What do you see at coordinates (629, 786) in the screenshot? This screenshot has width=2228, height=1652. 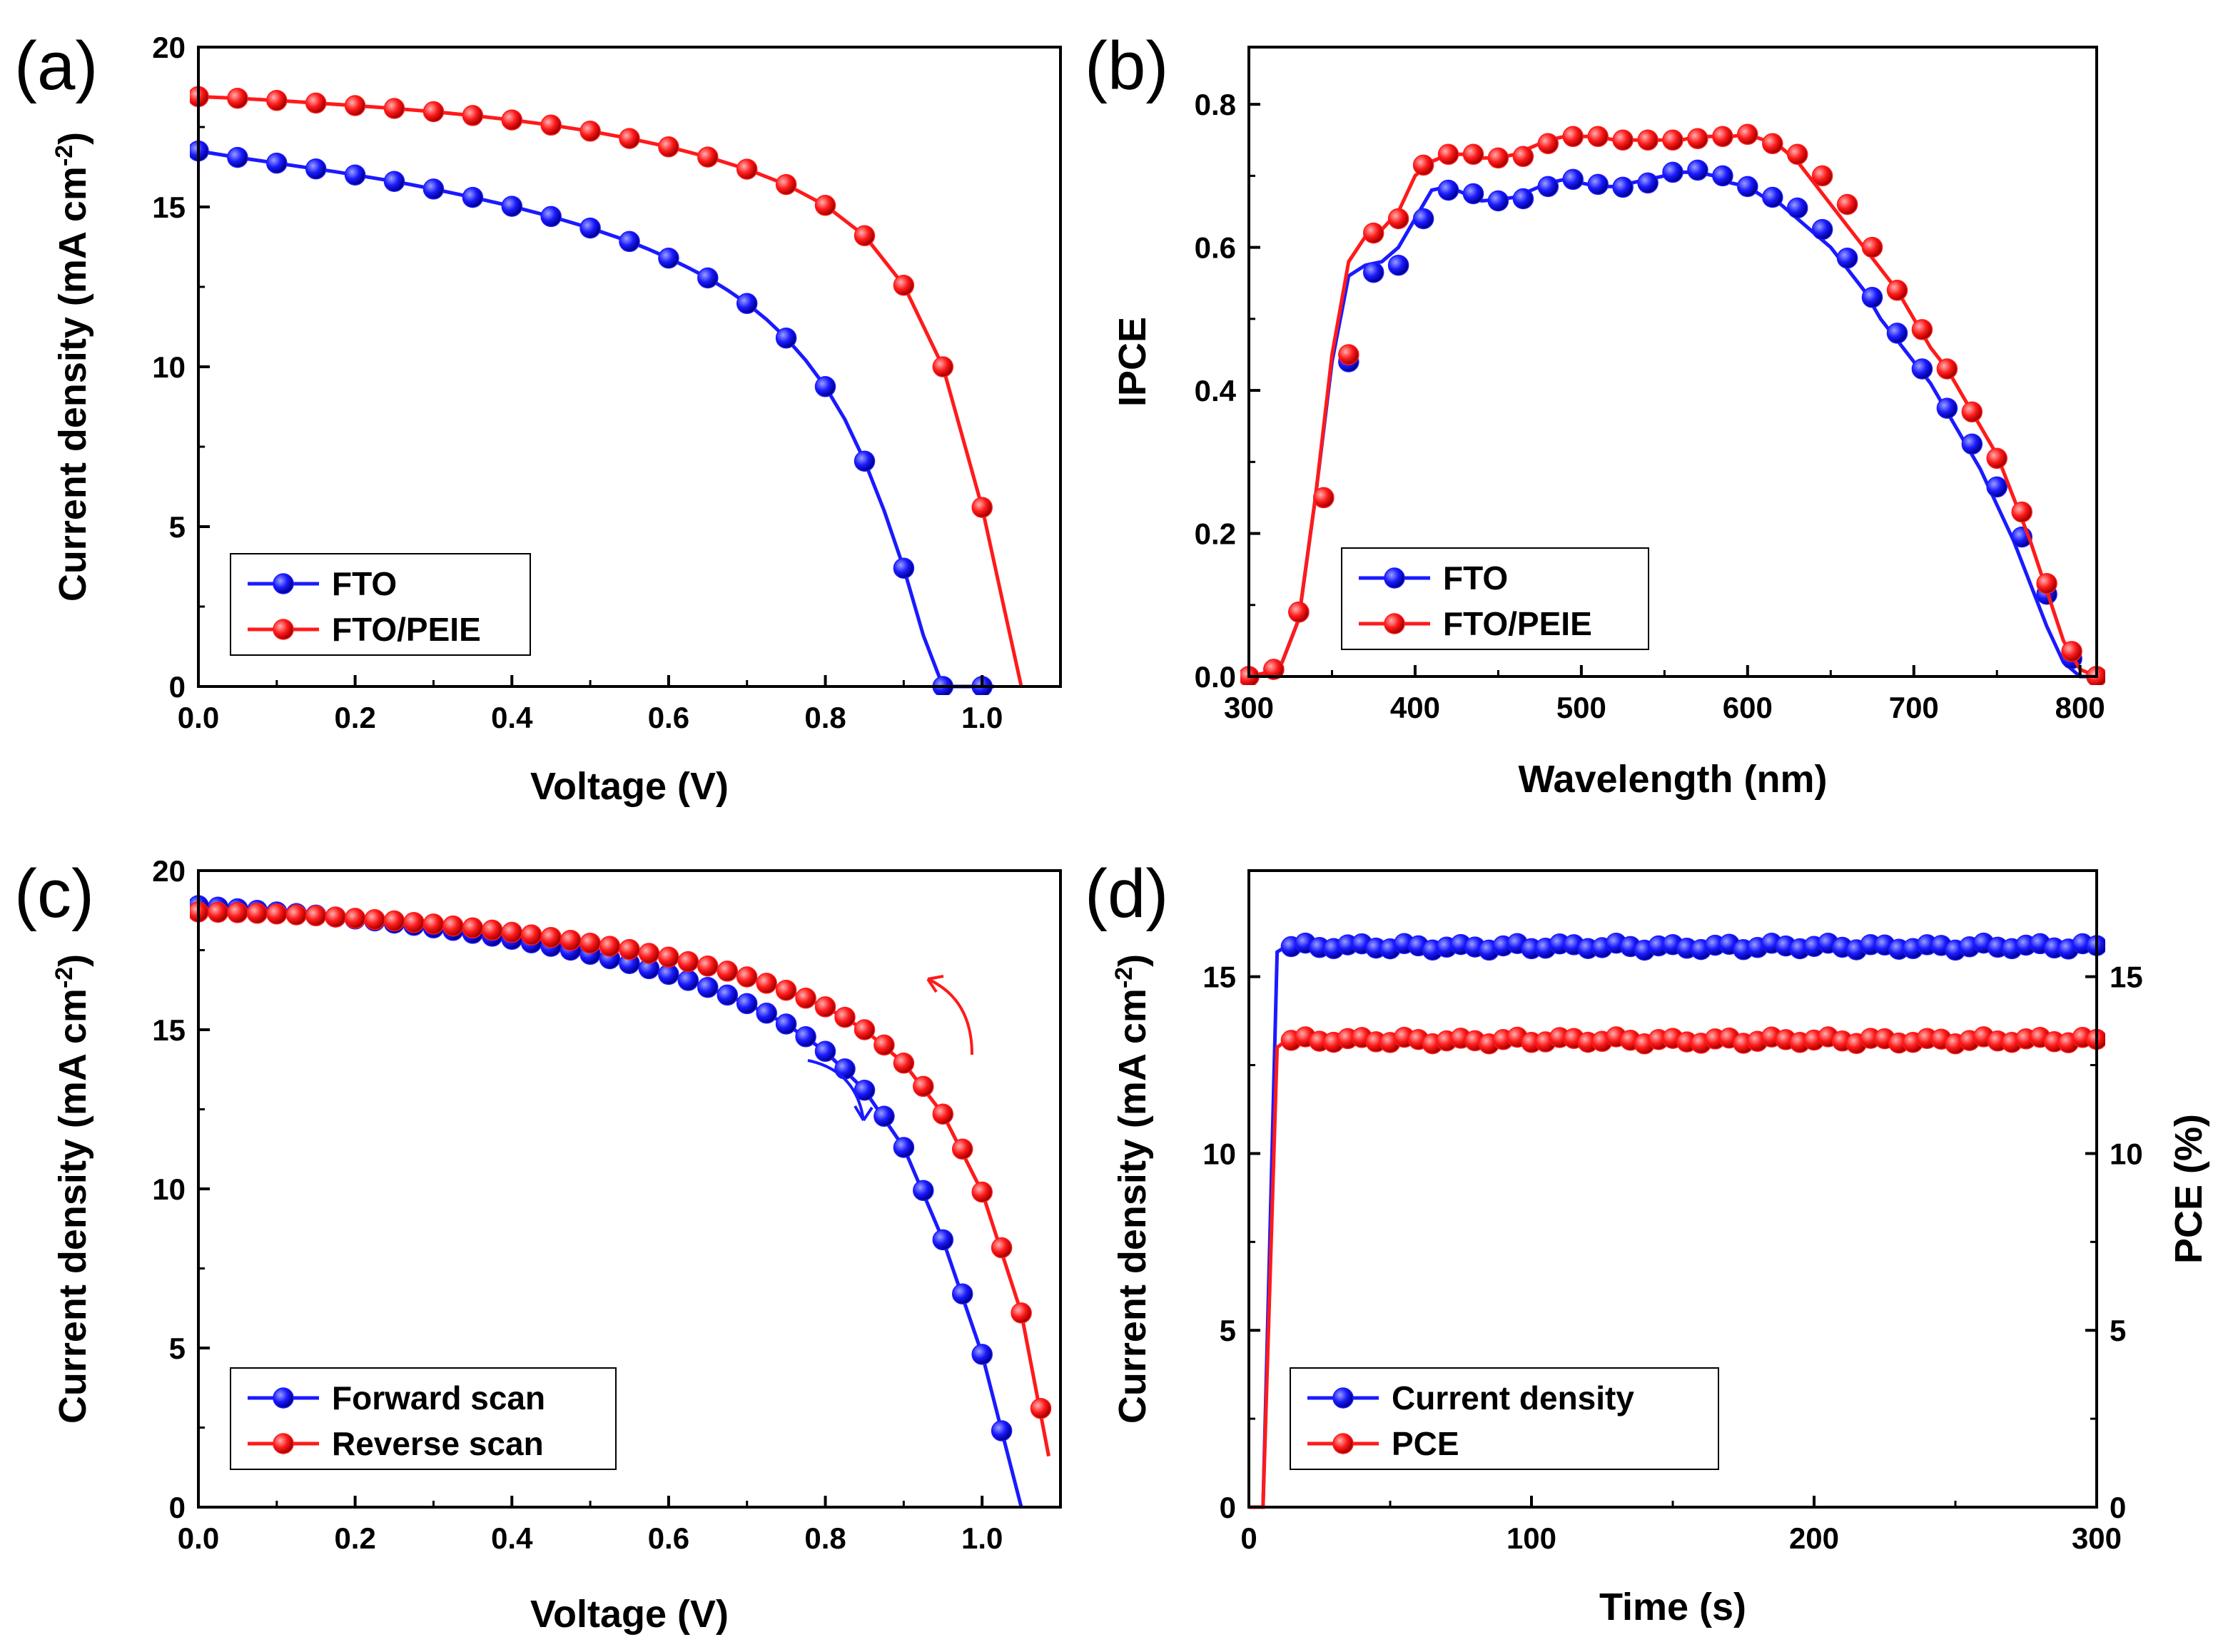 I see `x-axis-title: Voltage (V)` at bounding box center [629, 786].